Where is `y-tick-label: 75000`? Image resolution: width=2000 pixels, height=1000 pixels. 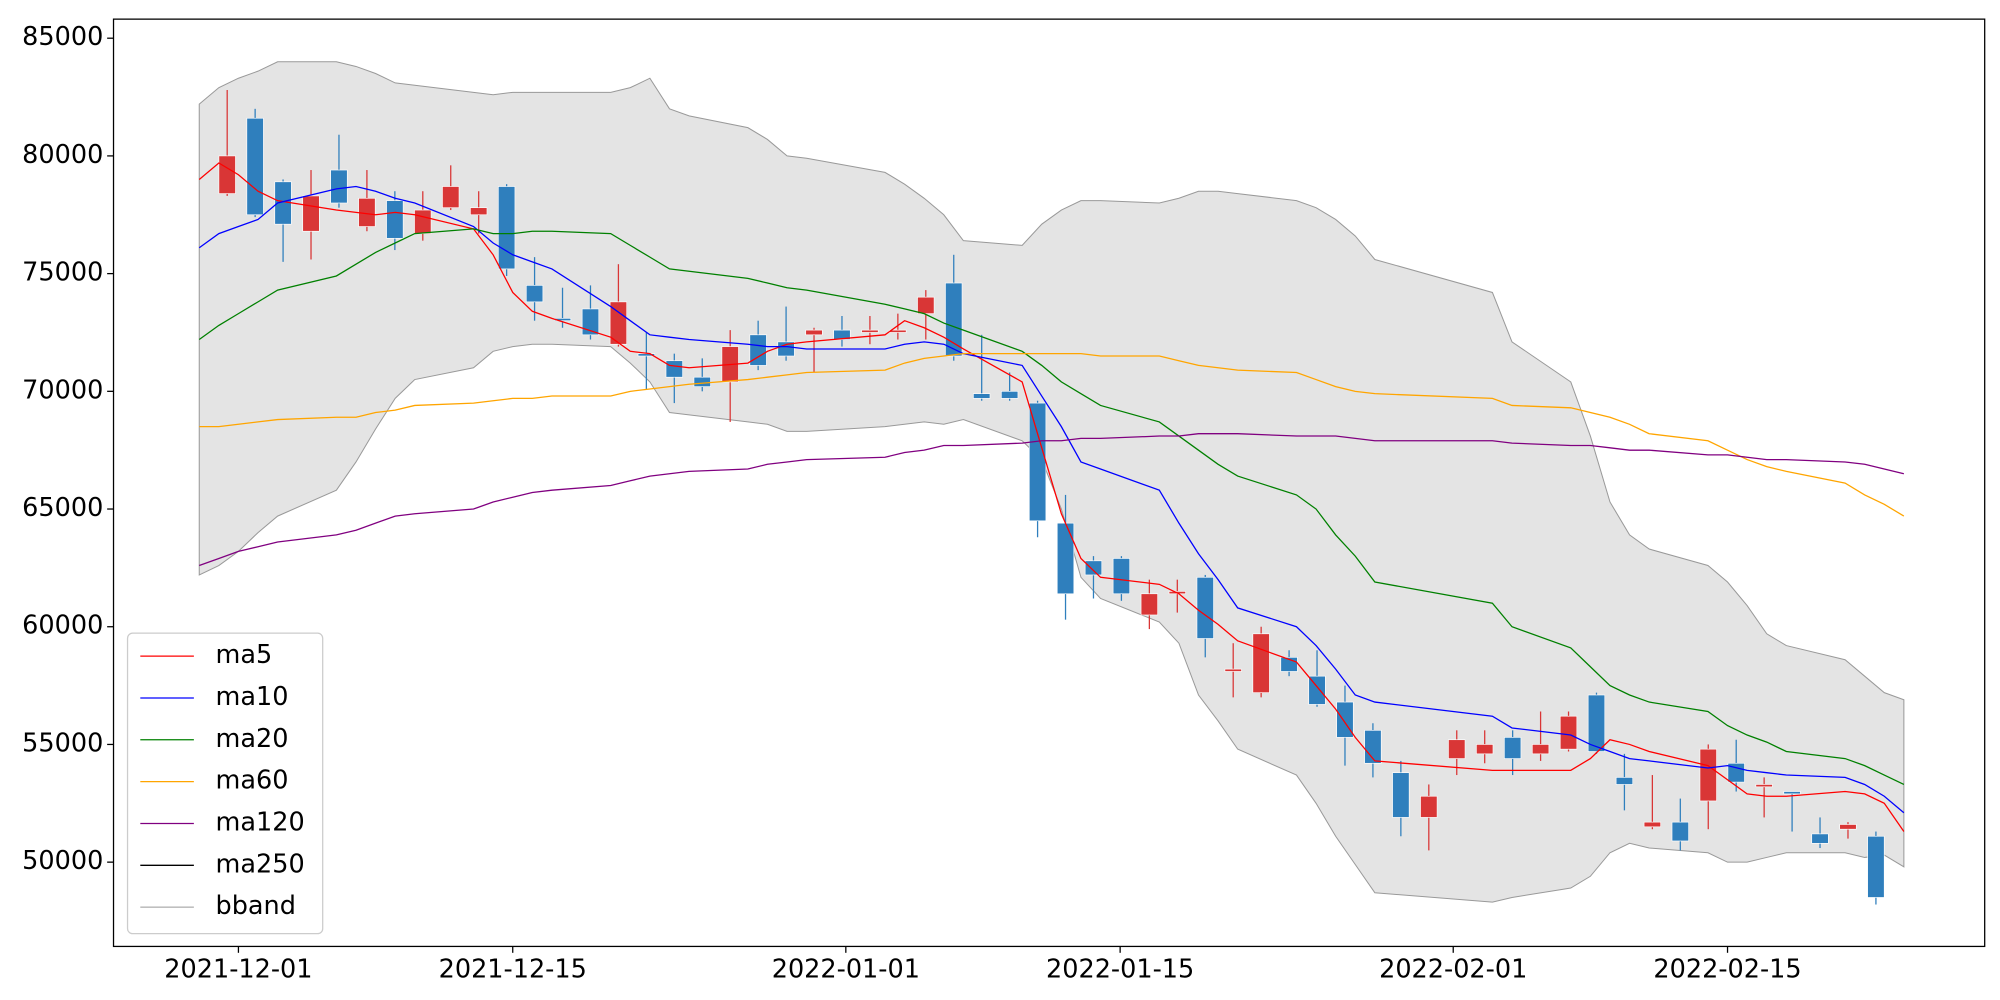
y-tick-label: 75000 is located at coordinates (62, 273).